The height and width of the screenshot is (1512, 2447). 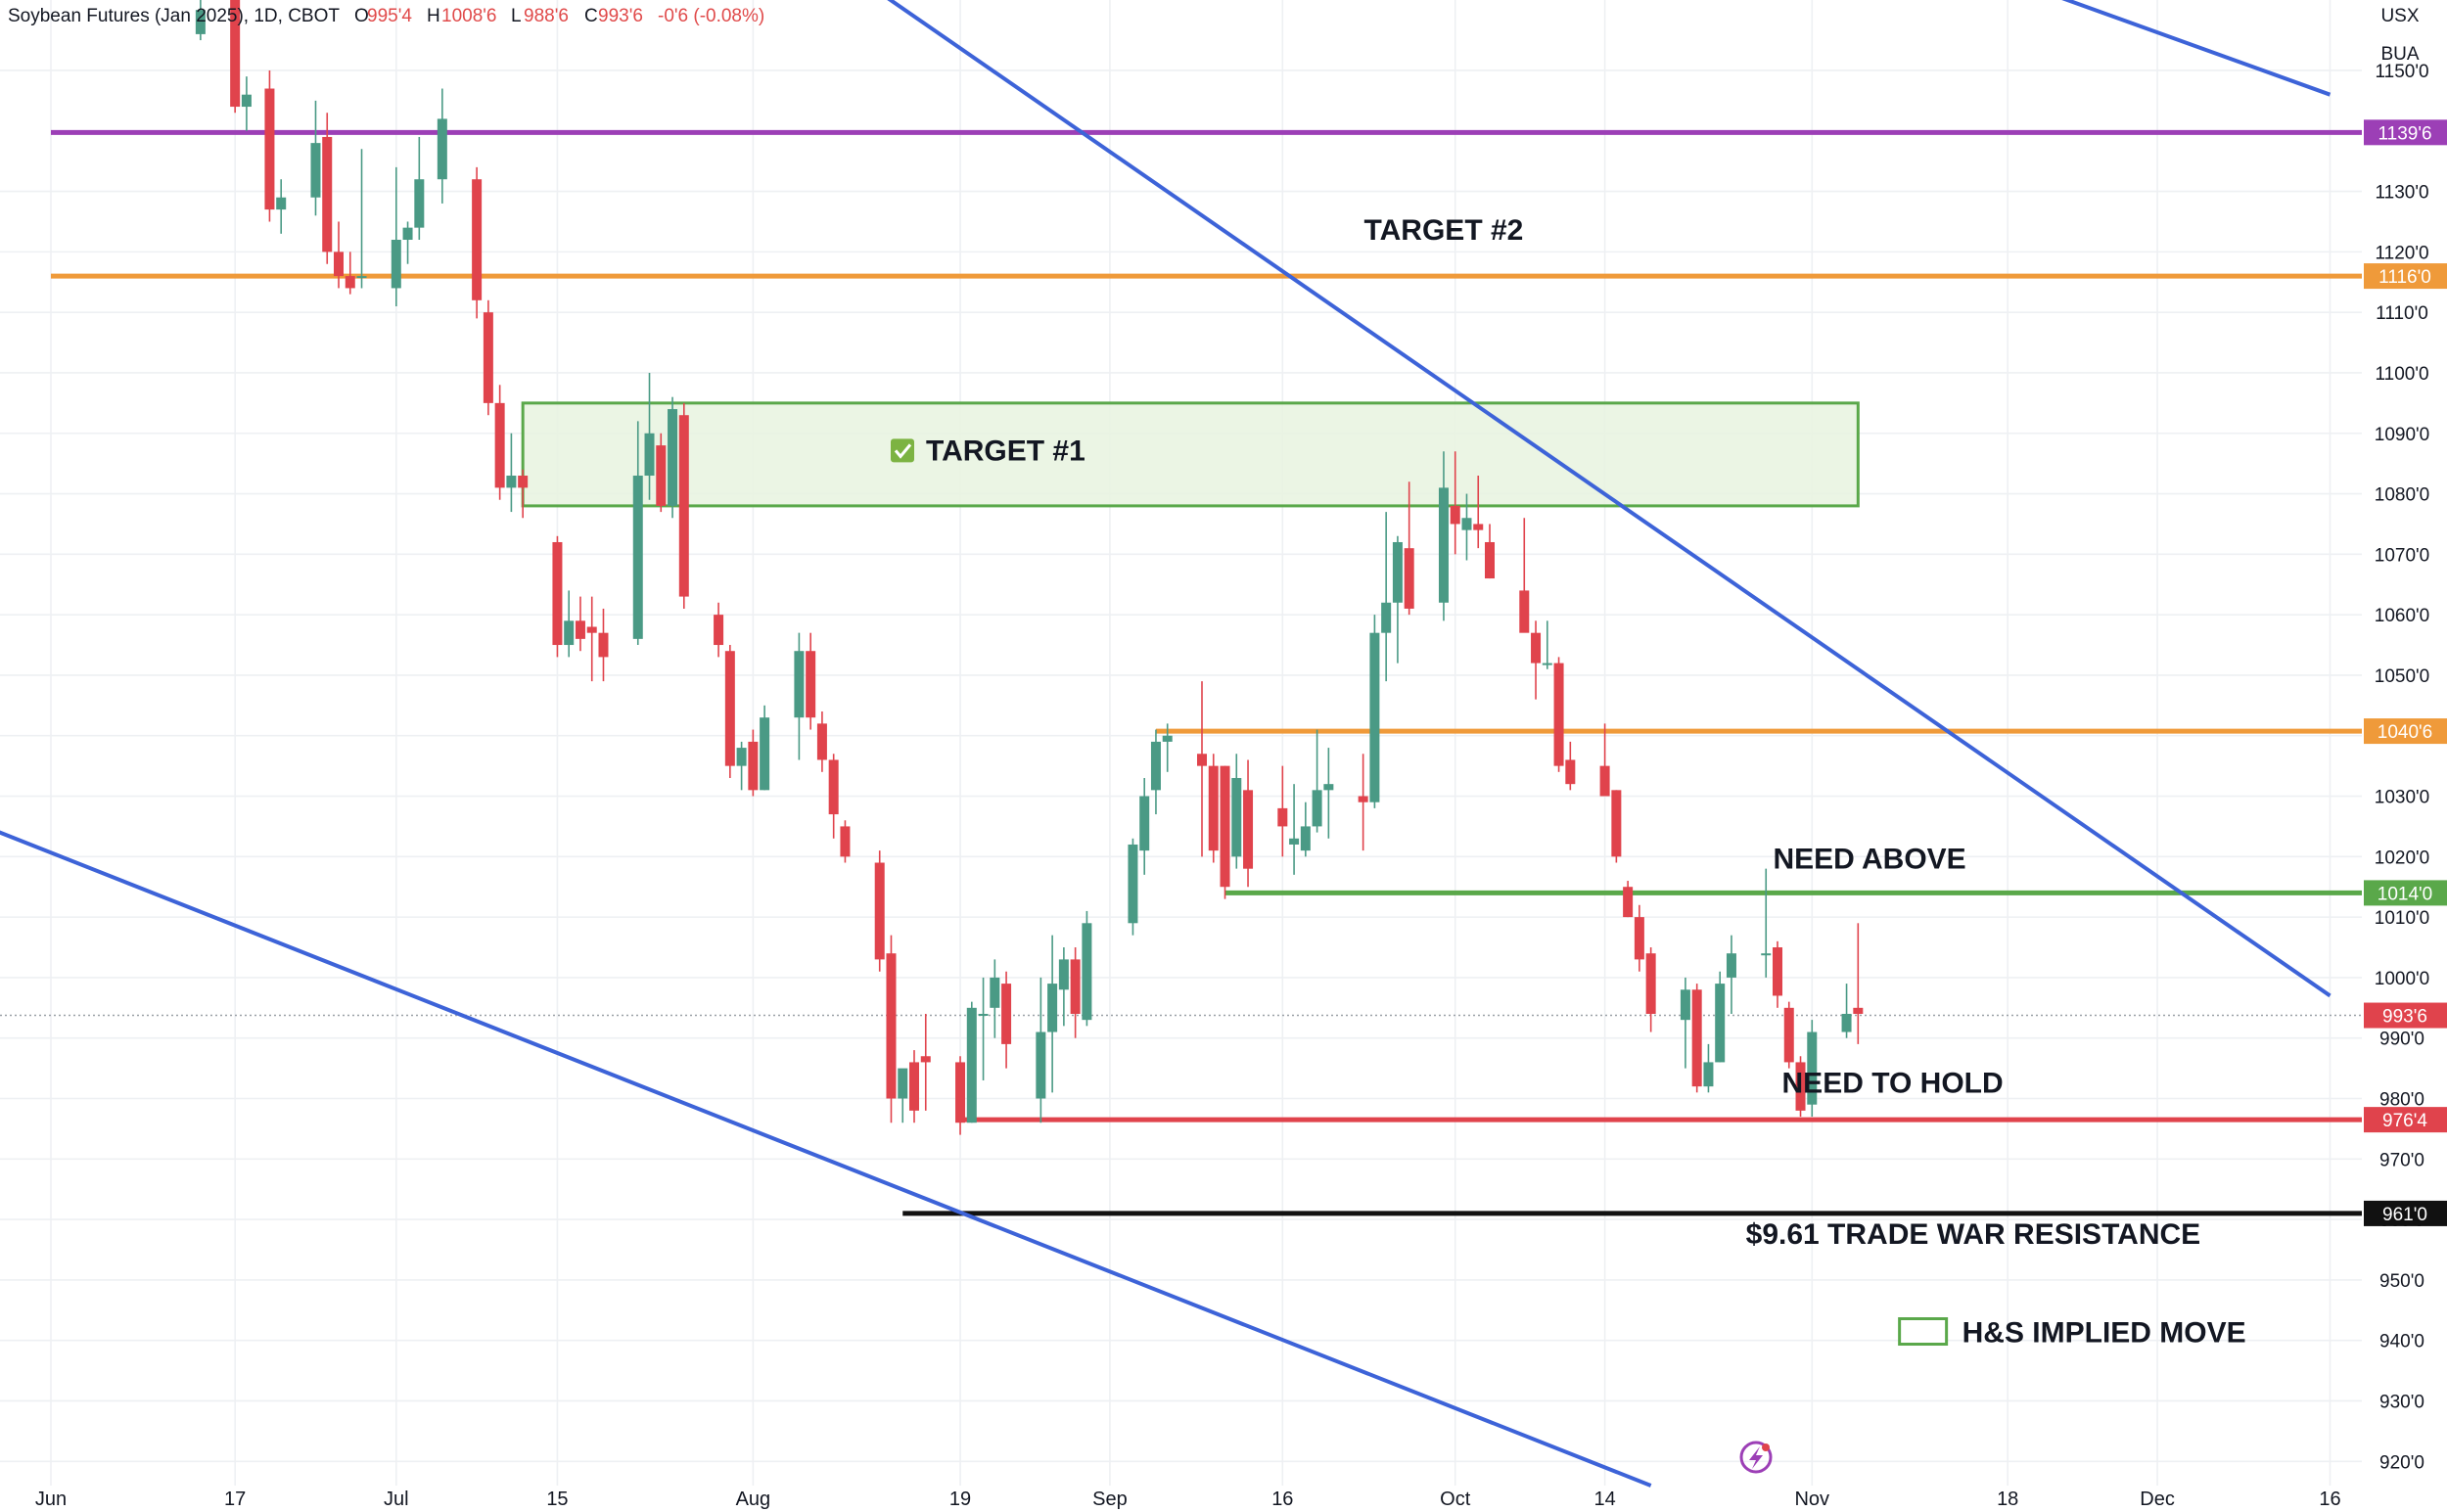 What do you see at coordinates (2402, 1402) in the screenshot?
I see `price-tick-label: 930'0` at bounding box center [2402, 1402].